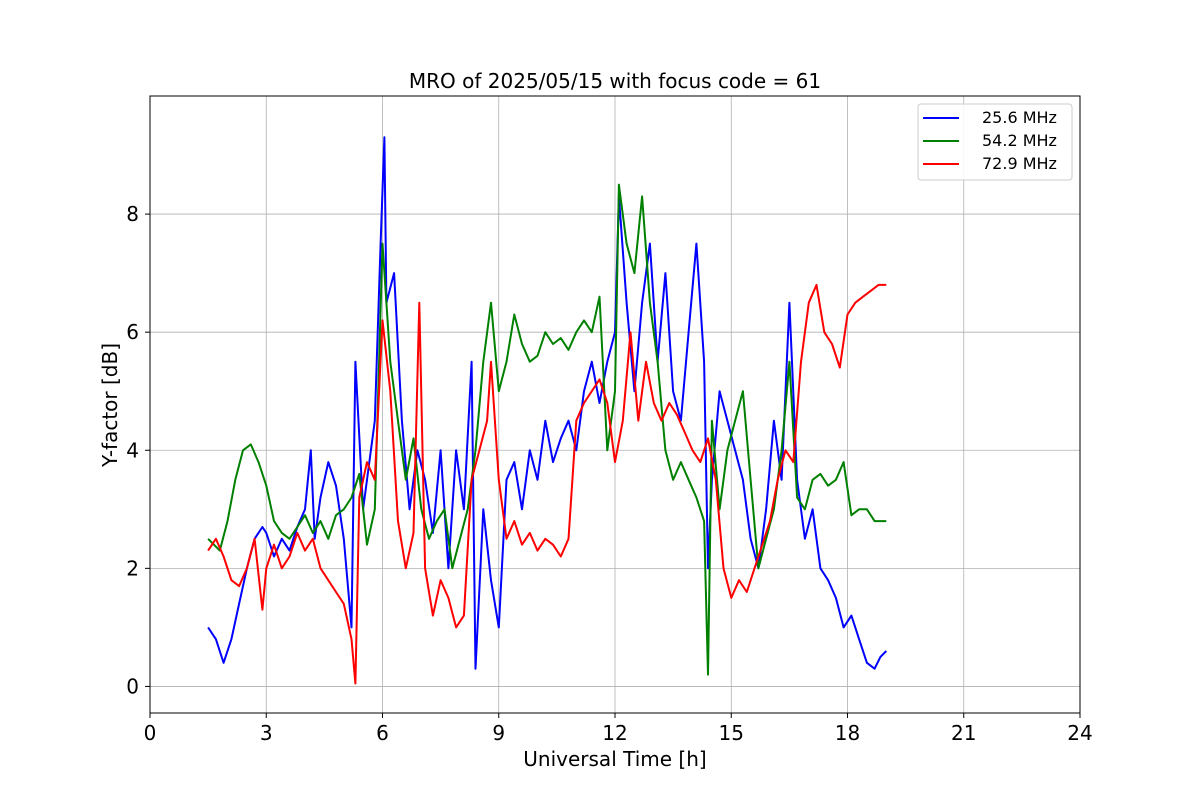 This screenshot has height=800, width=1200. Describe the element at coordinates (382, 733) in the screenshot. I see `x-tick-label: 6` at that location.